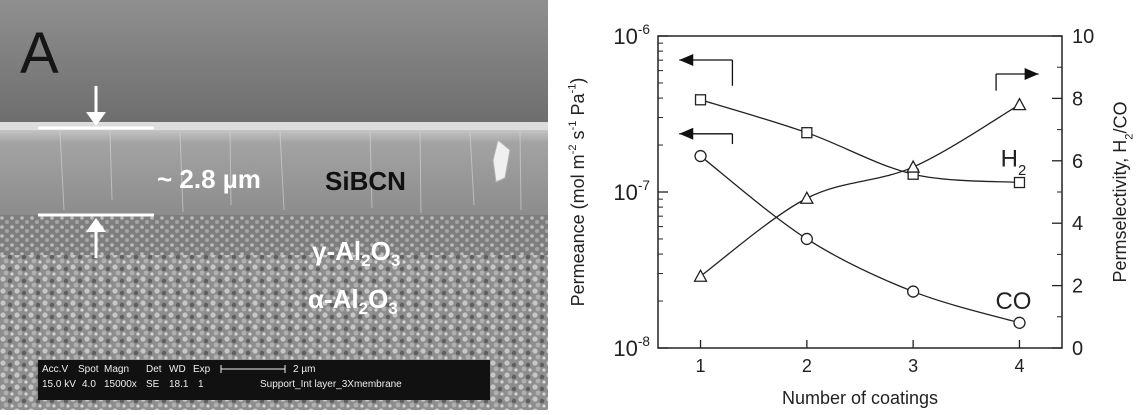 This screenshot has width=1139, height=415. What do you see at coordinates (860, 398) in the screenshot?
I see `x-axis-label: Number of coatings` at bounding box center [860, 398].